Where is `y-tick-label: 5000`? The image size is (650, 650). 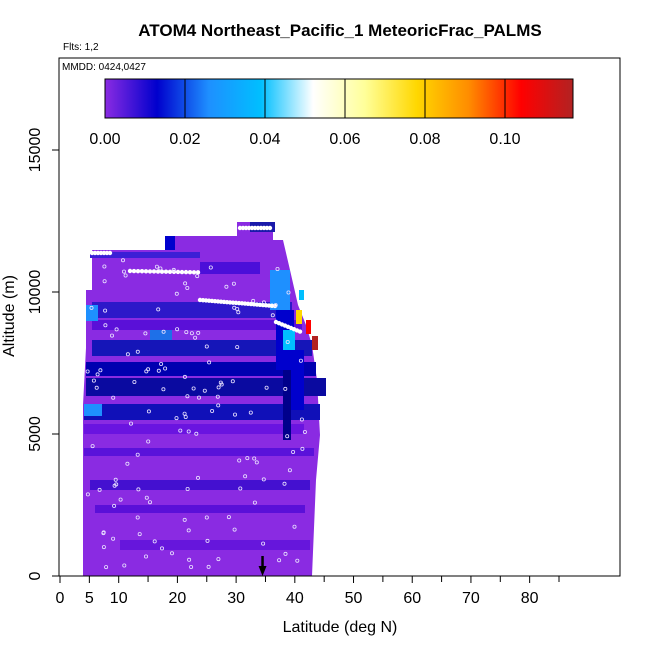
y-tick-label: 5000 is located at coordinates (35, 434).